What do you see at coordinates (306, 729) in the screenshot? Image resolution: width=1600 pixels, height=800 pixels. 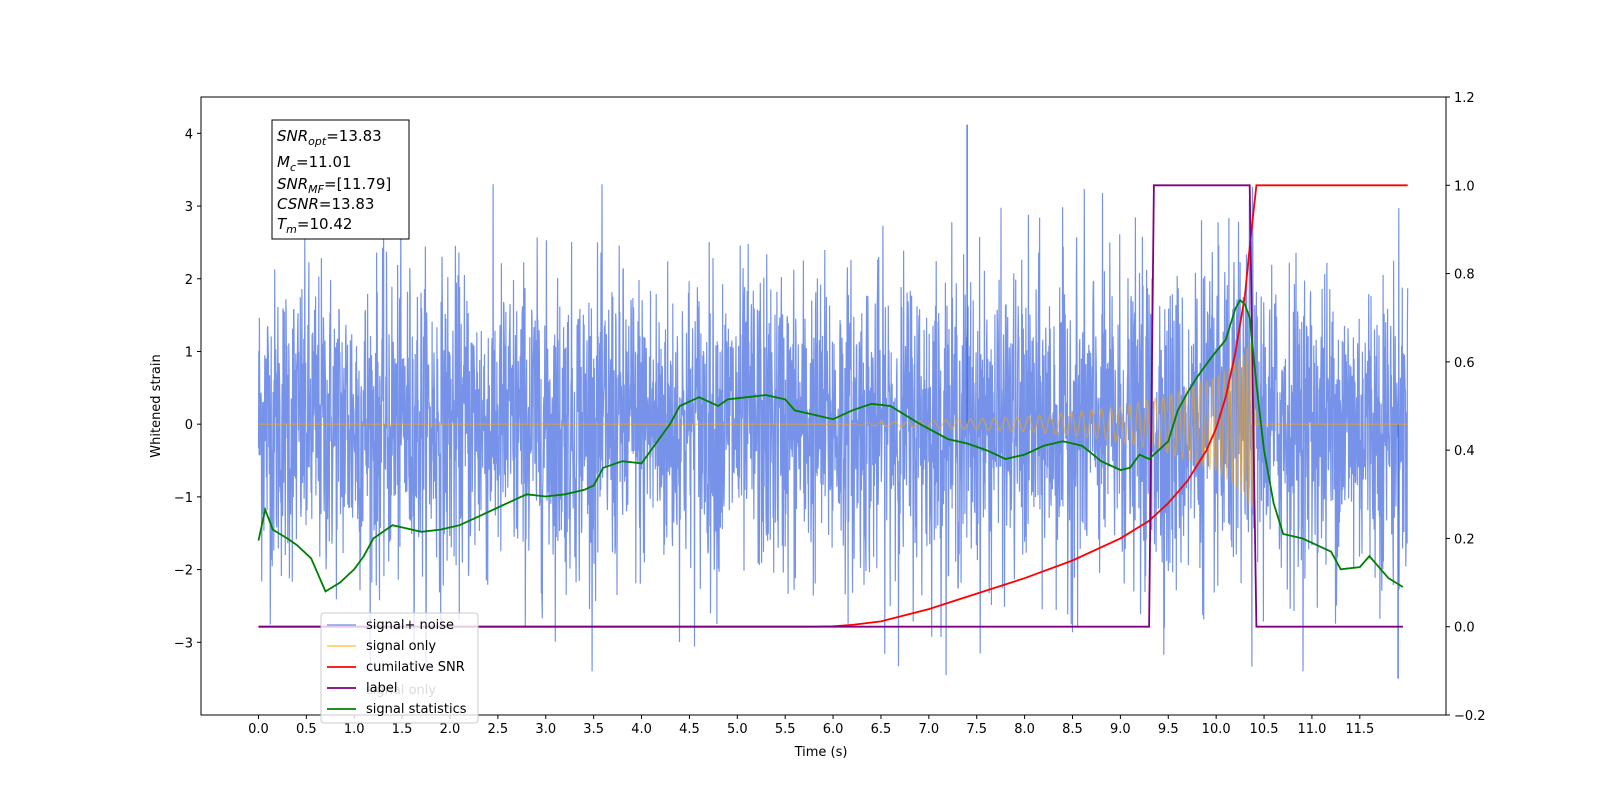 I see `x-tick-label: 0.5` at bounding box center [306, 729].